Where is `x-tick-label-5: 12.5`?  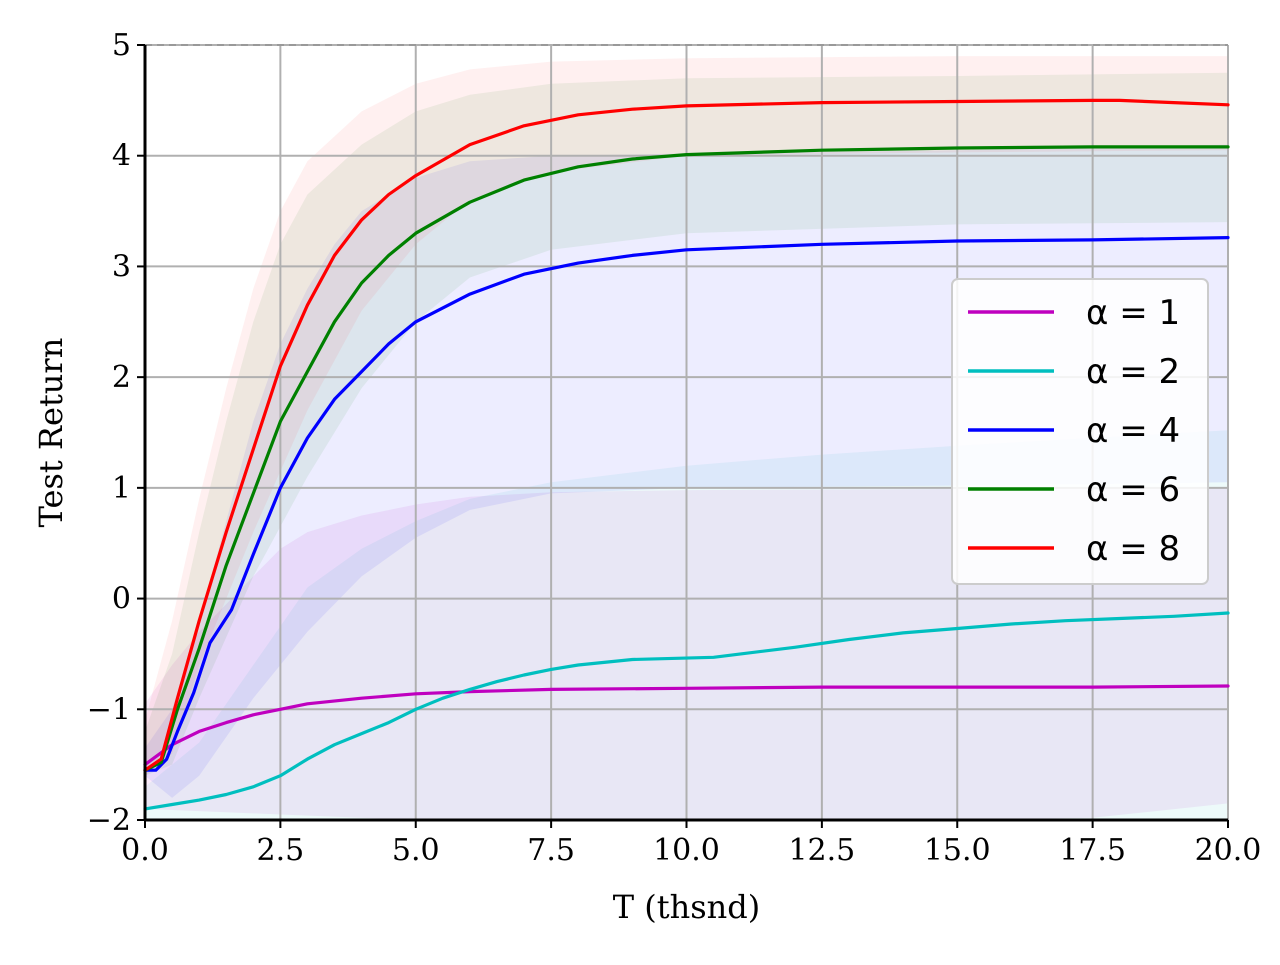 x-tick-label-5: 12.5 is located at coordinates (821, 850).